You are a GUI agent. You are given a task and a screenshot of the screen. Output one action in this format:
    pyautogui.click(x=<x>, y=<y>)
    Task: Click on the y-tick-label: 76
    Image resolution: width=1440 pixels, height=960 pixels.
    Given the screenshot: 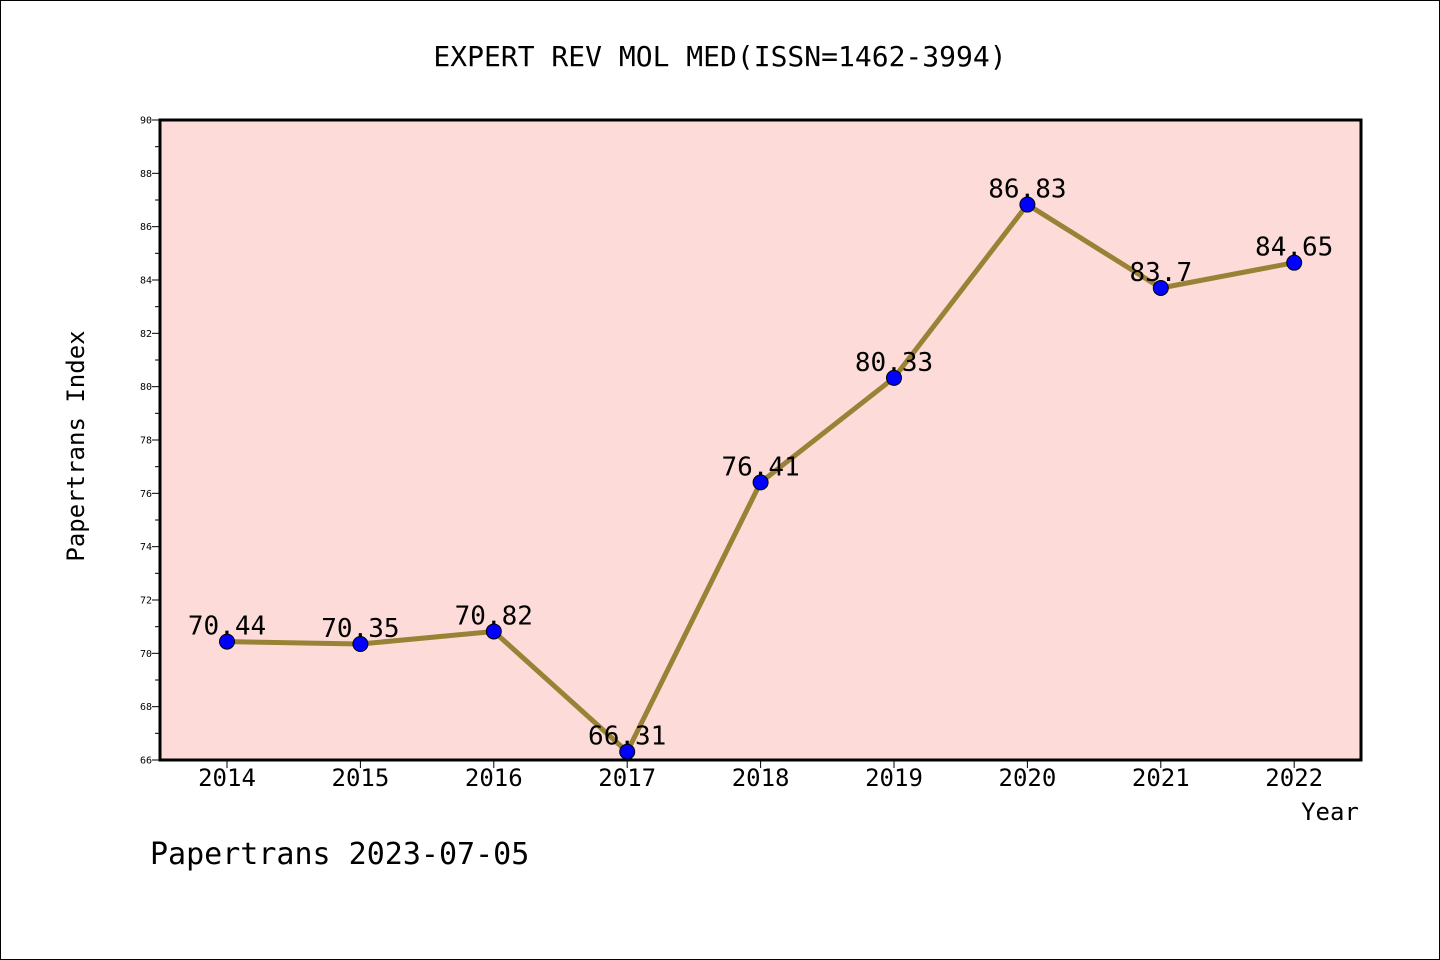 What is the action you would take?
    pyautogui.click(x=146, y=494)
    